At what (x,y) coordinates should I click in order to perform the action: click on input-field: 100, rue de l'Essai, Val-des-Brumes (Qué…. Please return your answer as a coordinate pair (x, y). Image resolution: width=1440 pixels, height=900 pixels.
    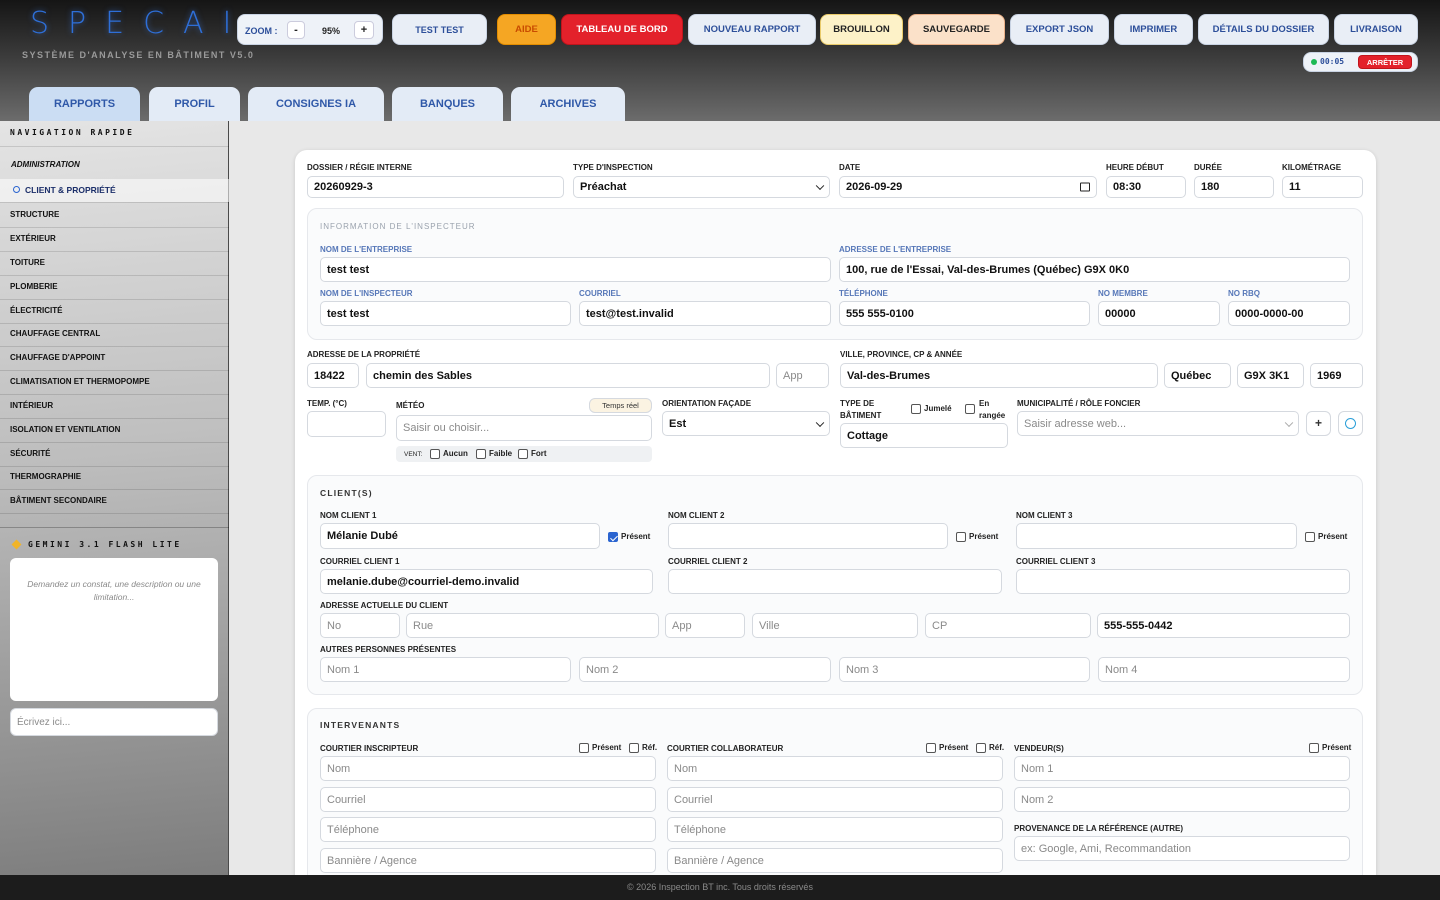
    Looking at the image, I should click on (1094, 269).